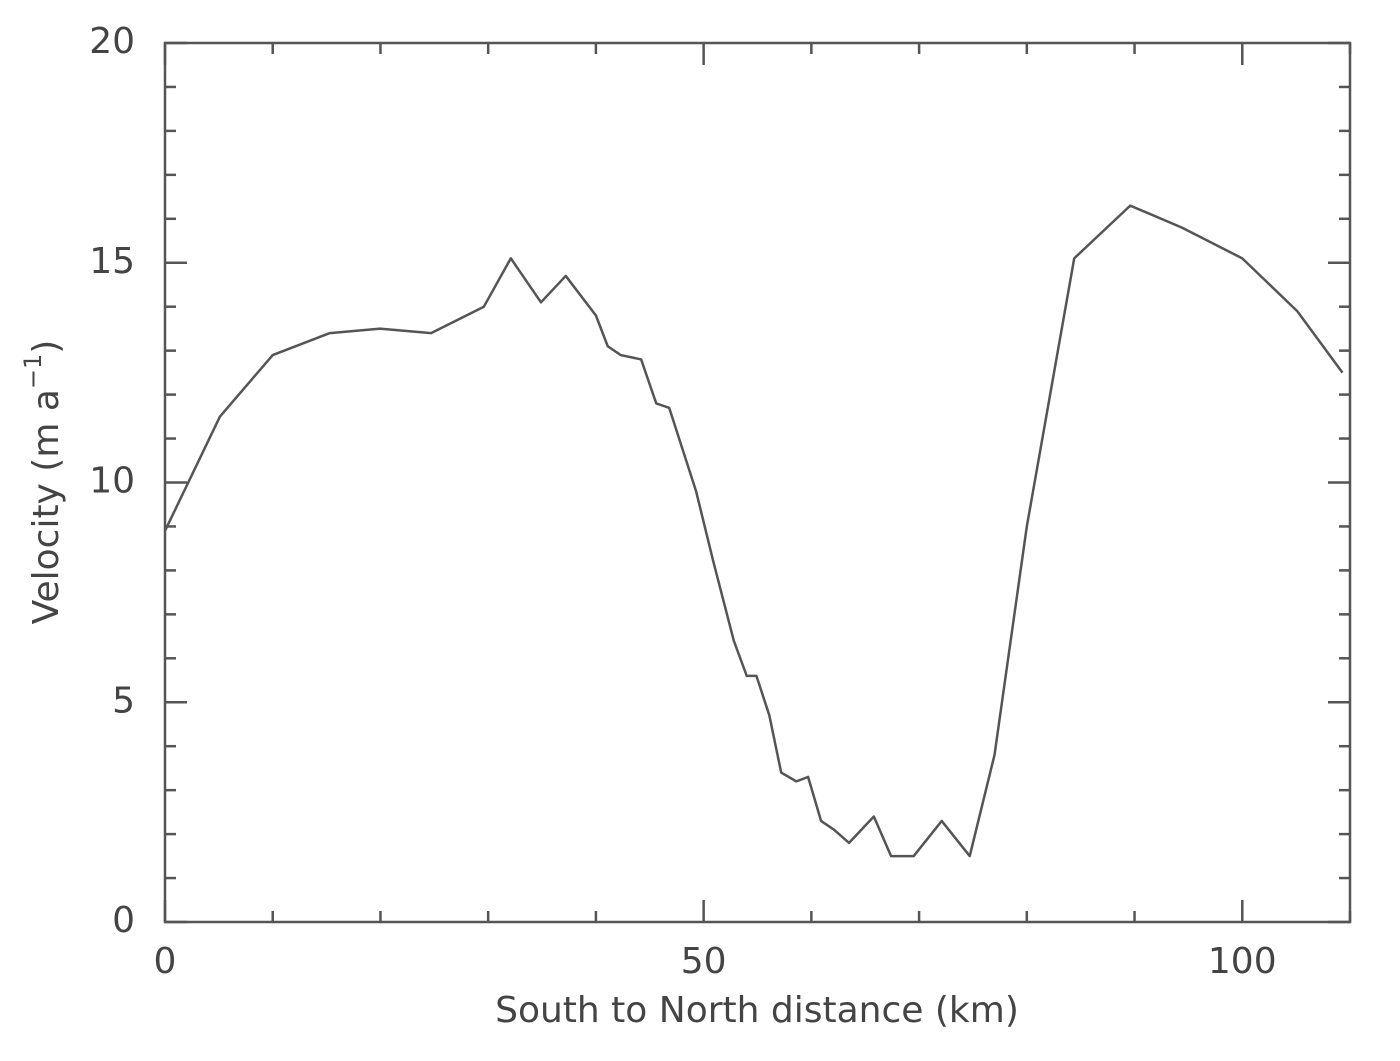  Describe the element at coordinates (1242, 961) in the screenshot. I see `x-tick-label: 100` at that location.